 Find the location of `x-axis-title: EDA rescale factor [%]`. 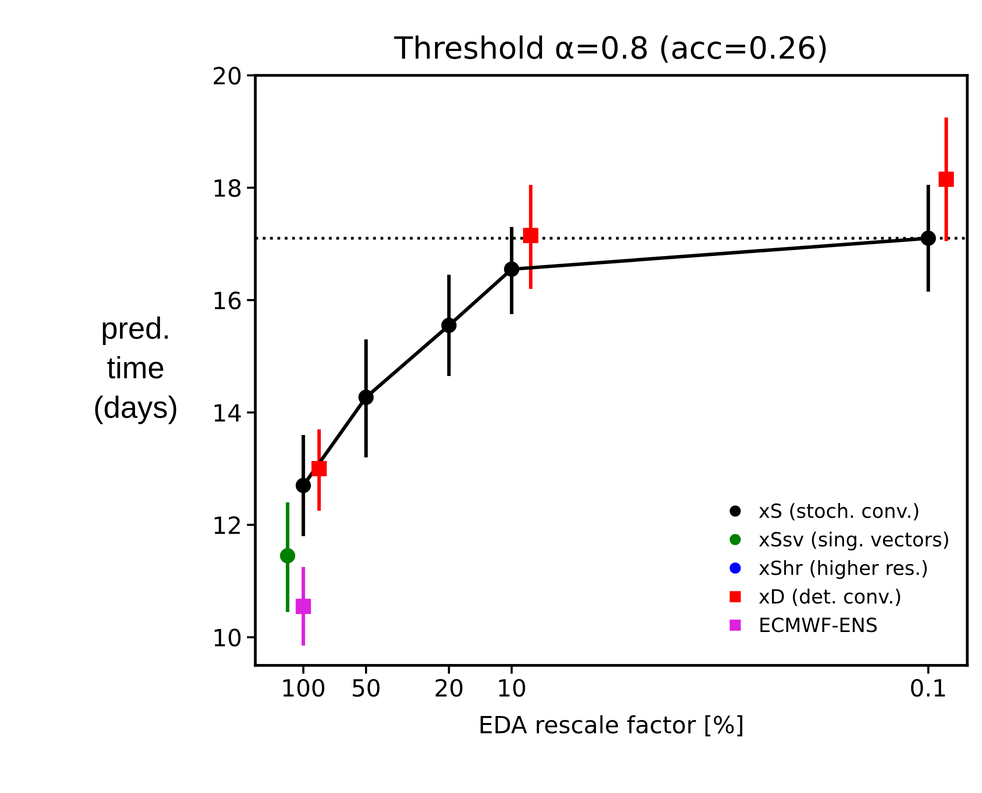

x-axis-title: EDA rescale factor [%] is located at coordinates (611, 725).